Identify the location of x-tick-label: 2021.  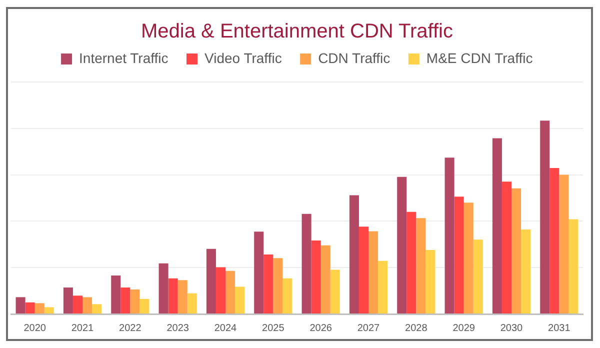
(82, 328).